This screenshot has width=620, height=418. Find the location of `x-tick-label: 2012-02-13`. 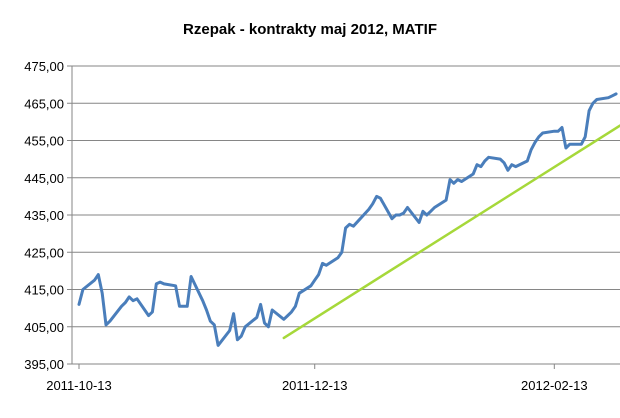

x-tick-label: 2012-02-13 is located at coordinates (554, 385).